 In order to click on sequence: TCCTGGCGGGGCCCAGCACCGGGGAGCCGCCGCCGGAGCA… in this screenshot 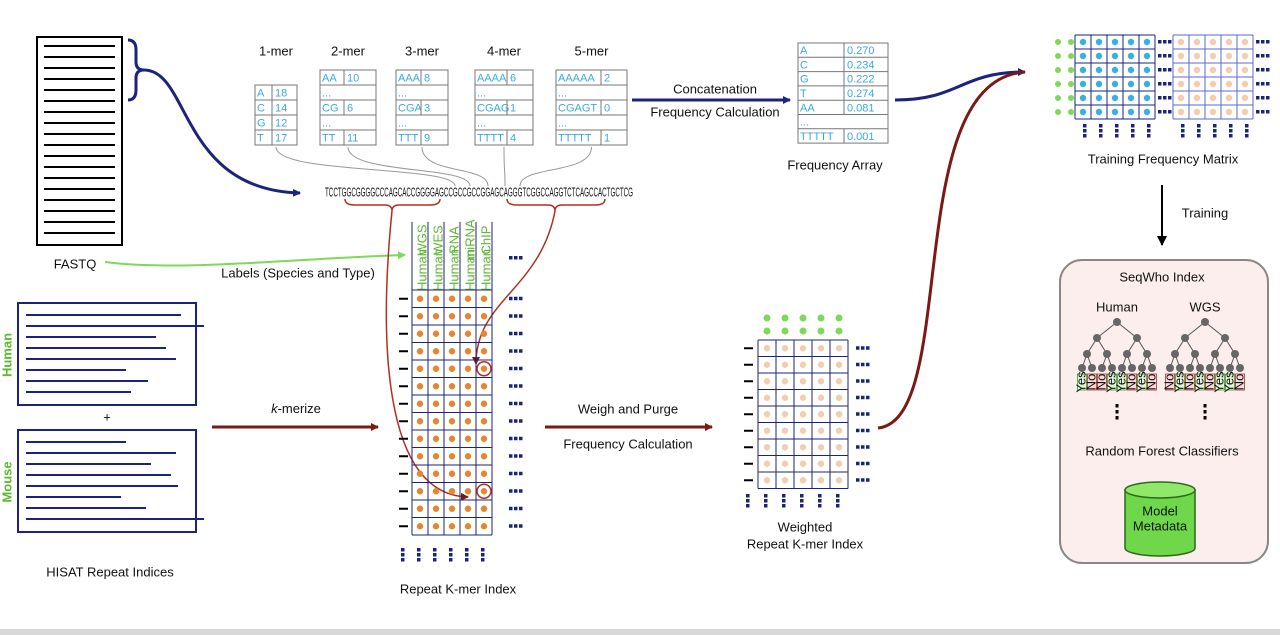, I will do `click(479, 191)`.